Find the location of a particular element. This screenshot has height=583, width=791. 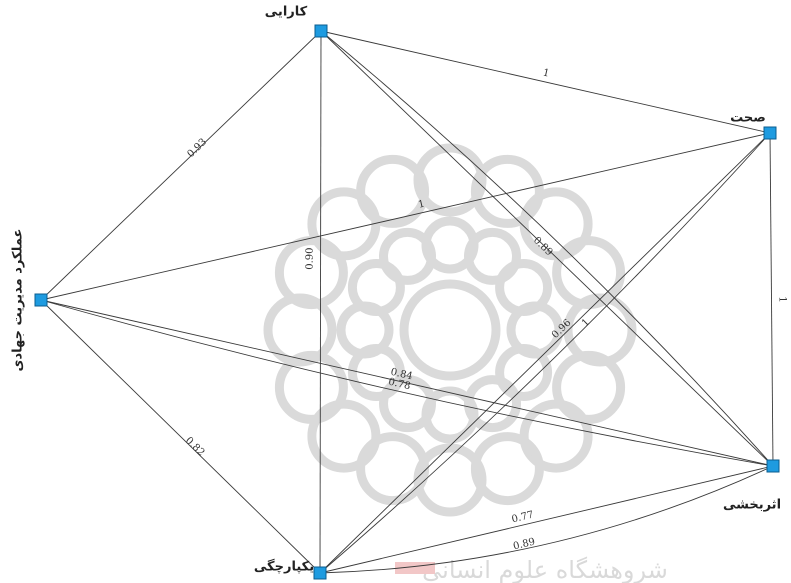

edge-weight-label: 0.90 is located at coordinates (310, 258).